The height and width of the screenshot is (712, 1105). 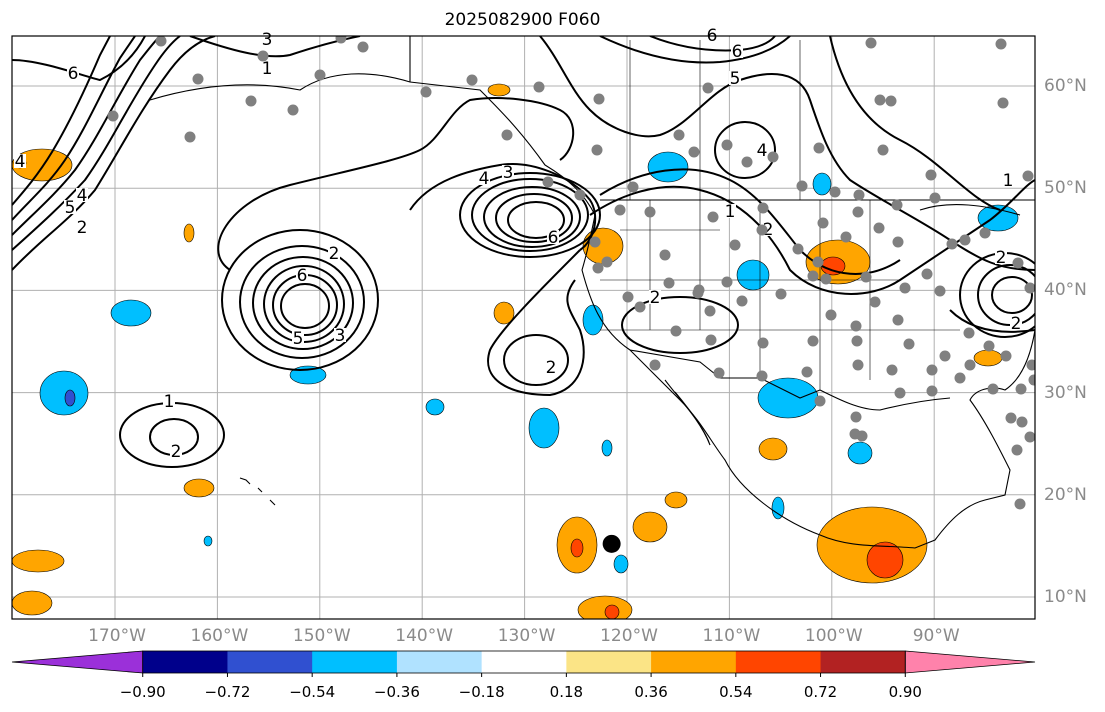 I want to click on contour-label: 5, so click(x=70, y=208).